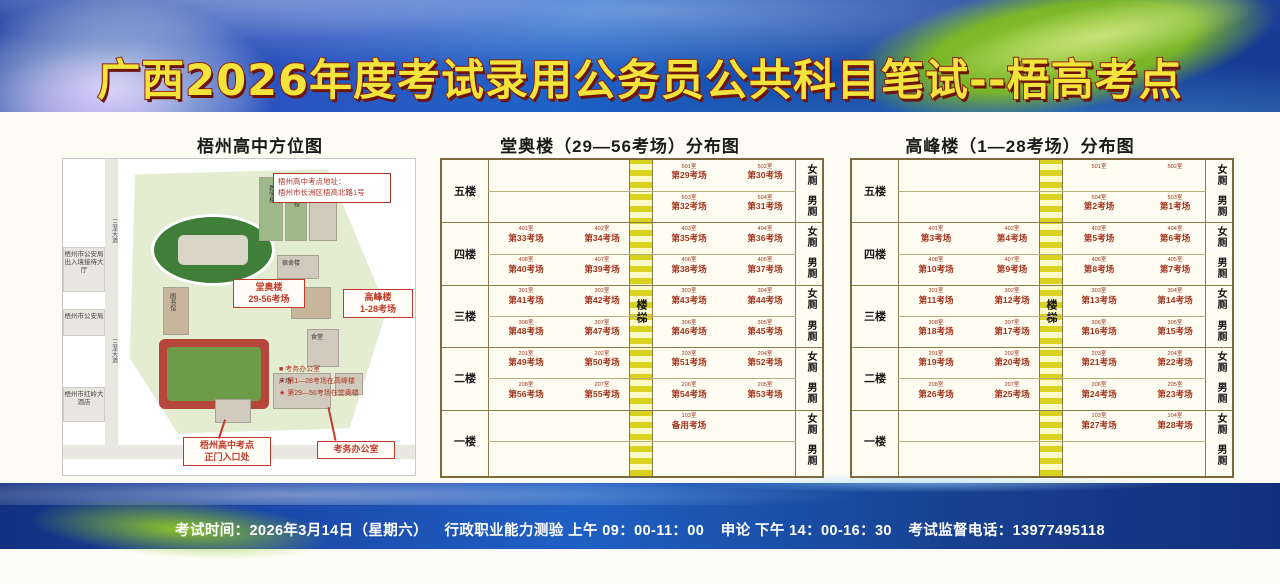  Describe the element at coordinates (465, 441) in the screenshot. I see `tangao-floor-label: 一楼` at that location.